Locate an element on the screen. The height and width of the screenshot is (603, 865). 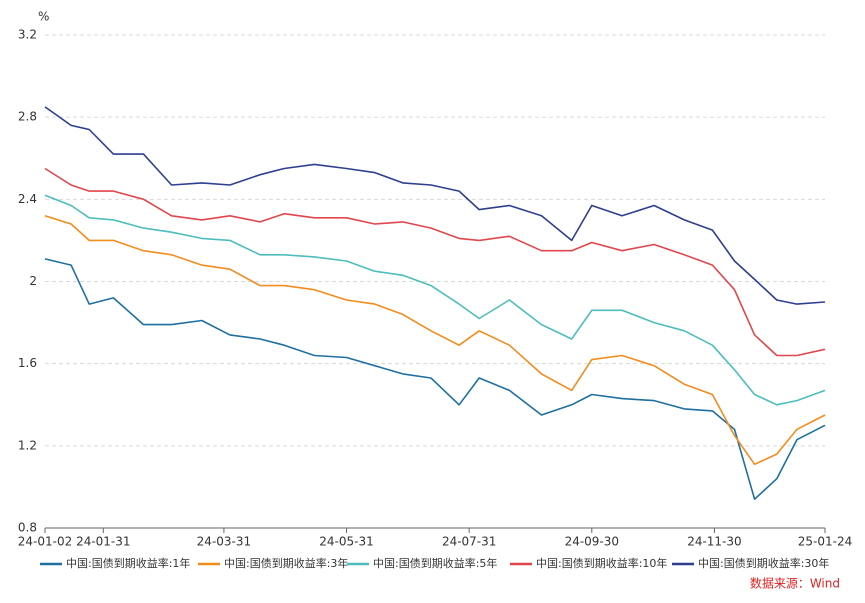
legend-item: 中国:国债到期收益率:3年 is located at coordinates (273, 563).